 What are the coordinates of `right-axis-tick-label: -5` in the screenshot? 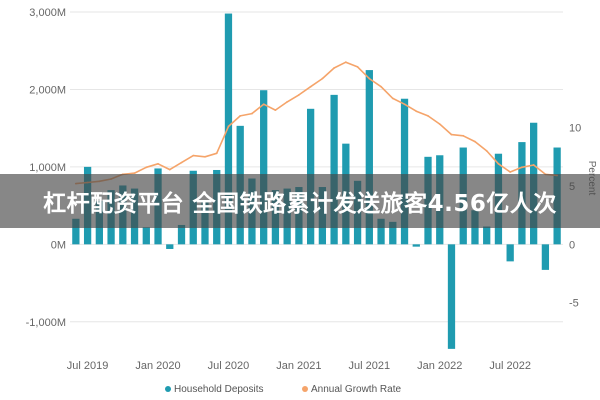 It's located at (574, 304).